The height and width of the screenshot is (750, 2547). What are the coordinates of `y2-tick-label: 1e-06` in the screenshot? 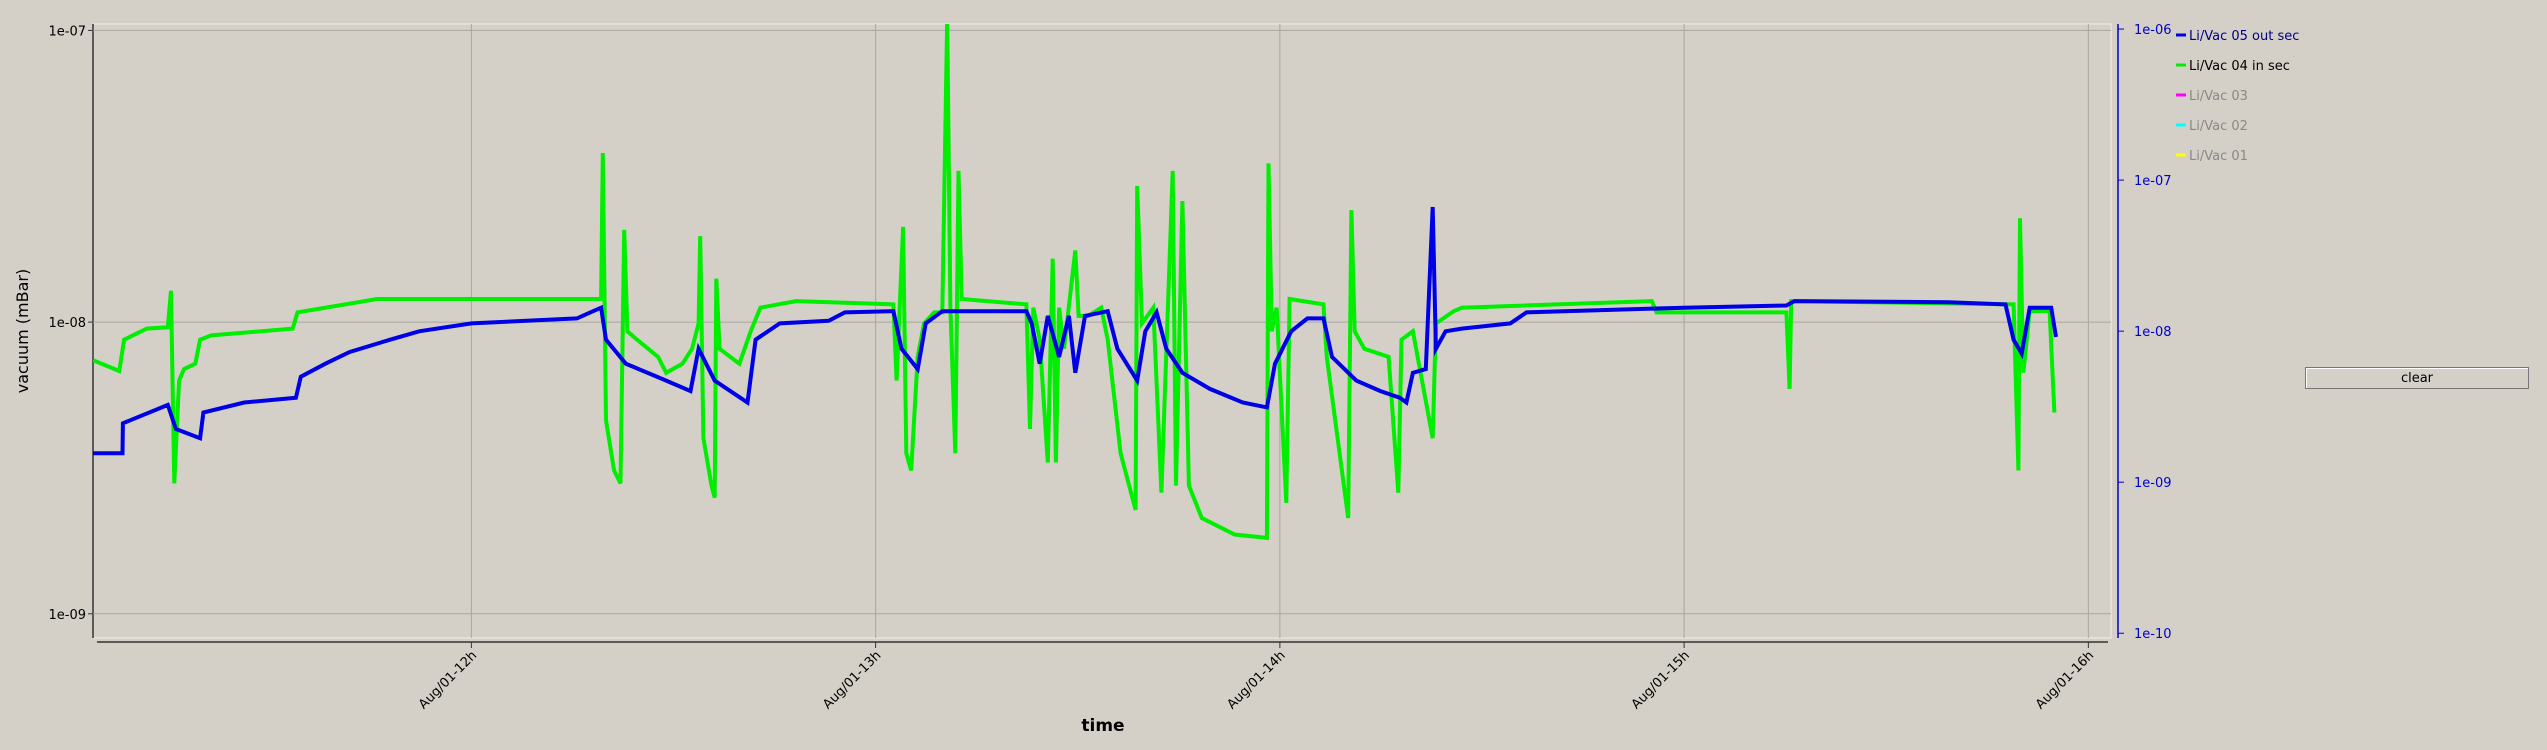 It's located at (2153, 30).